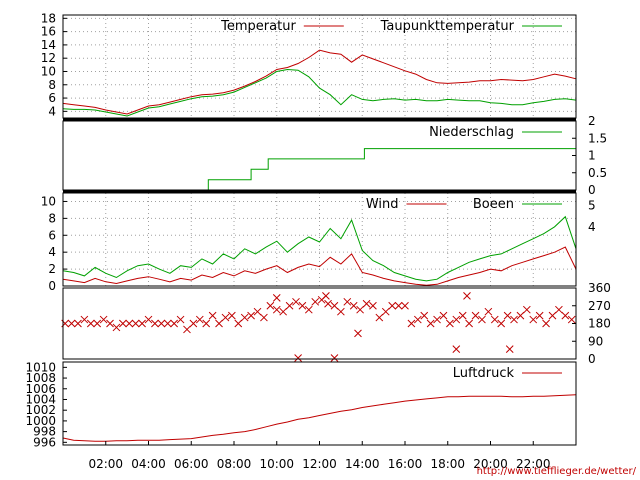  I want to click on direction-ytick-label: 360, so click(599, 288).